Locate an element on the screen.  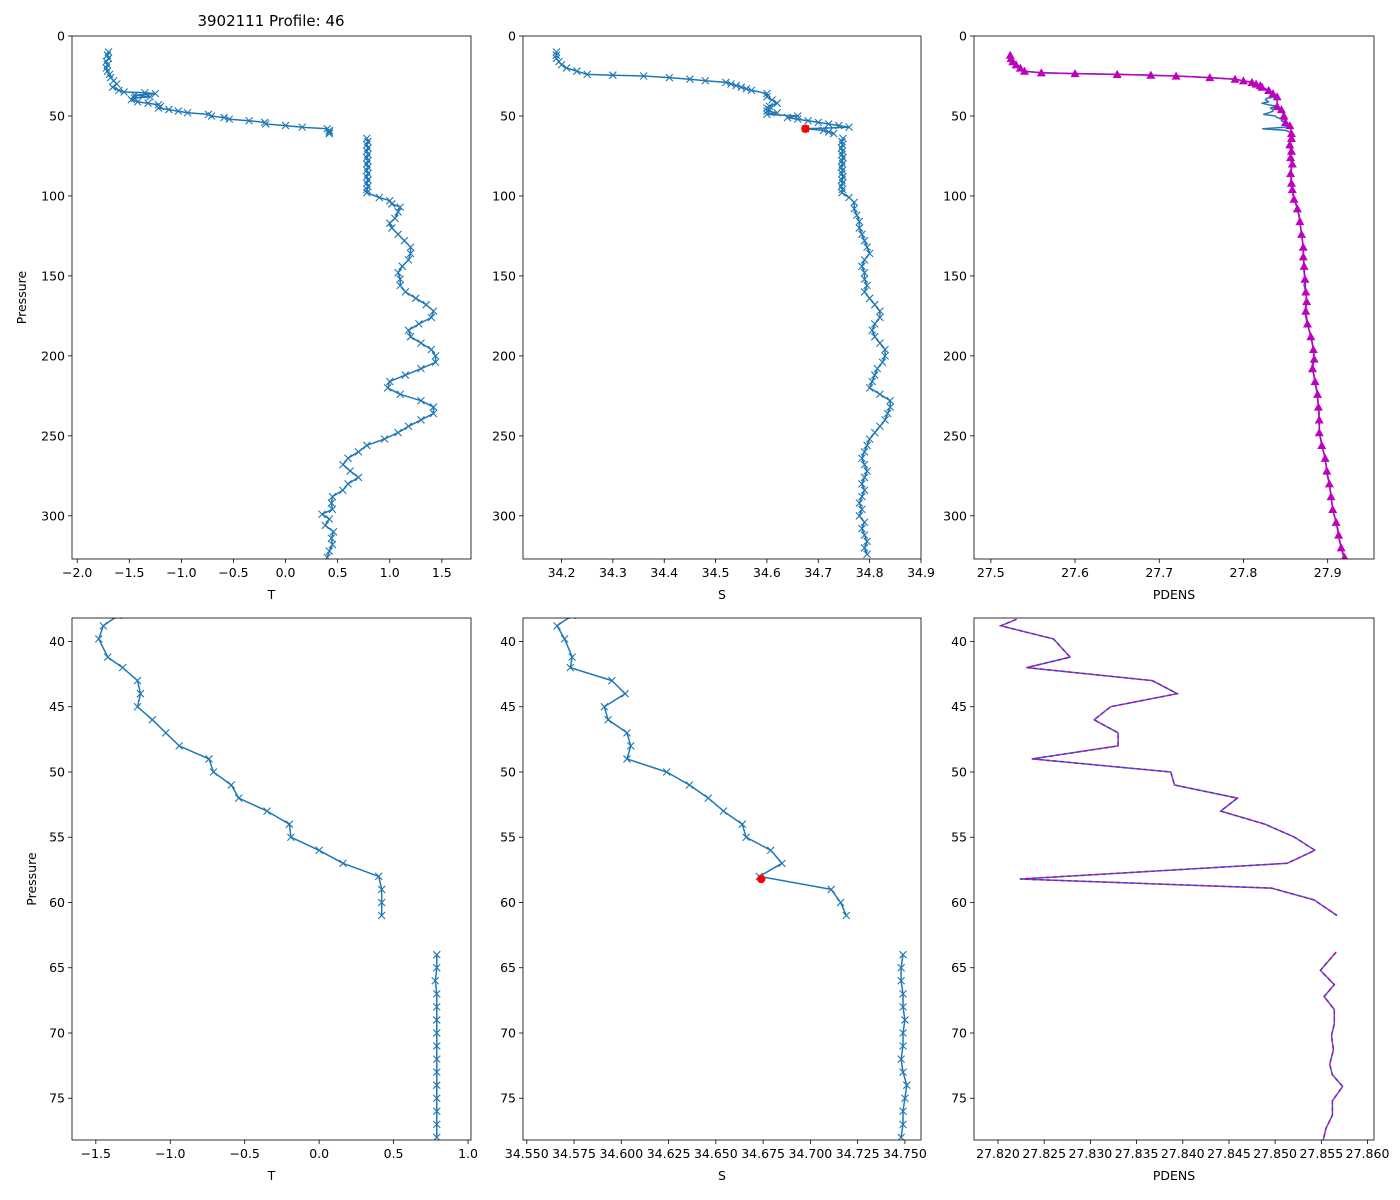
top-density-frame is located at coordinates (1174, 297).